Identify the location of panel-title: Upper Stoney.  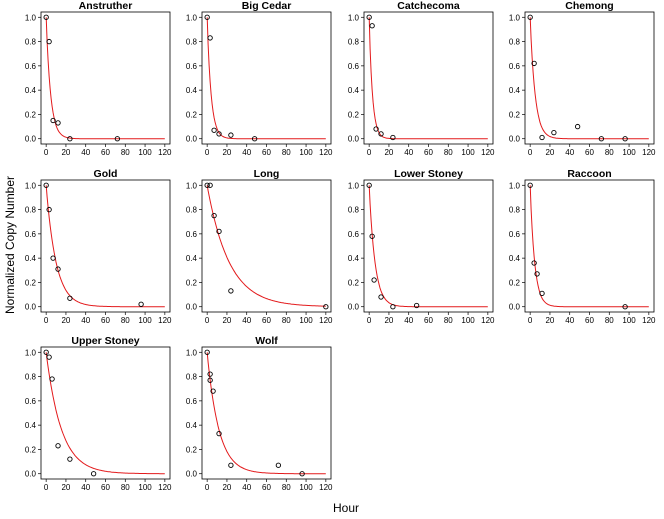
(105, 341).